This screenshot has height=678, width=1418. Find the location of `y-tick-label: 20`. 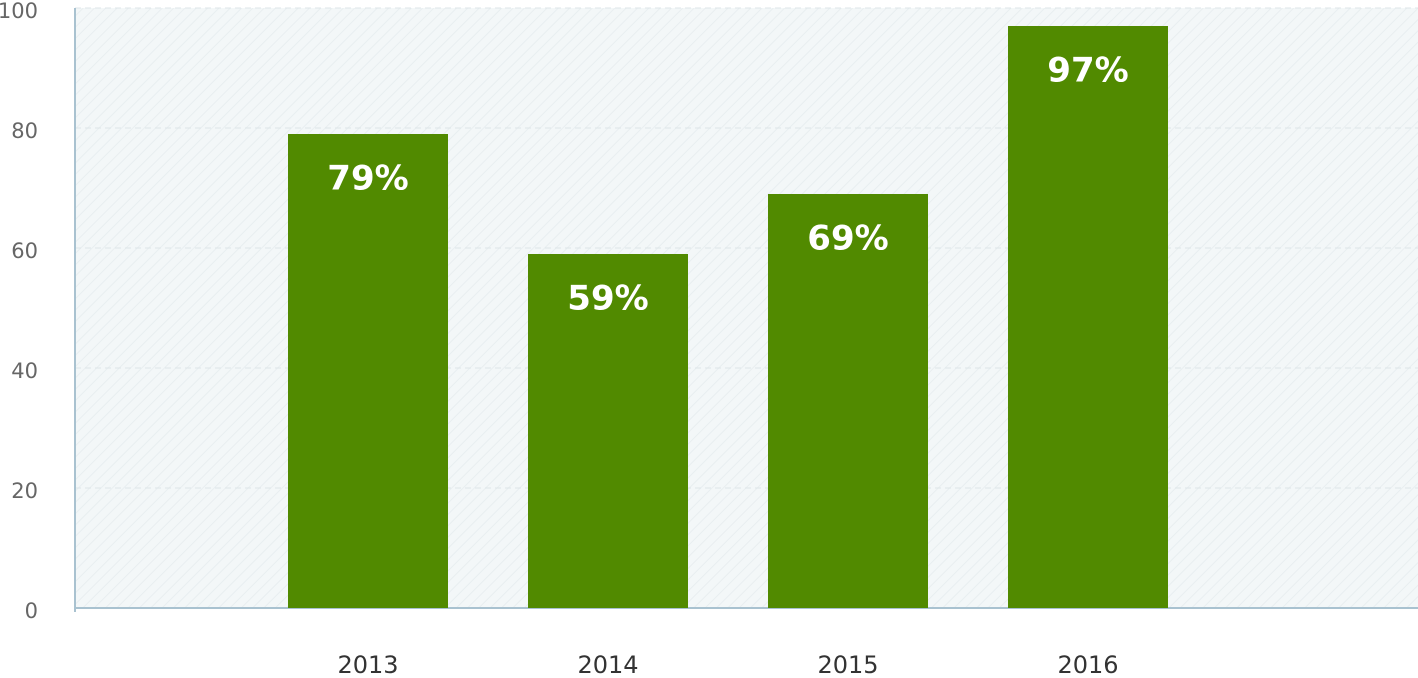

y-tick-label: 20 is located at coordinates (24, 491).